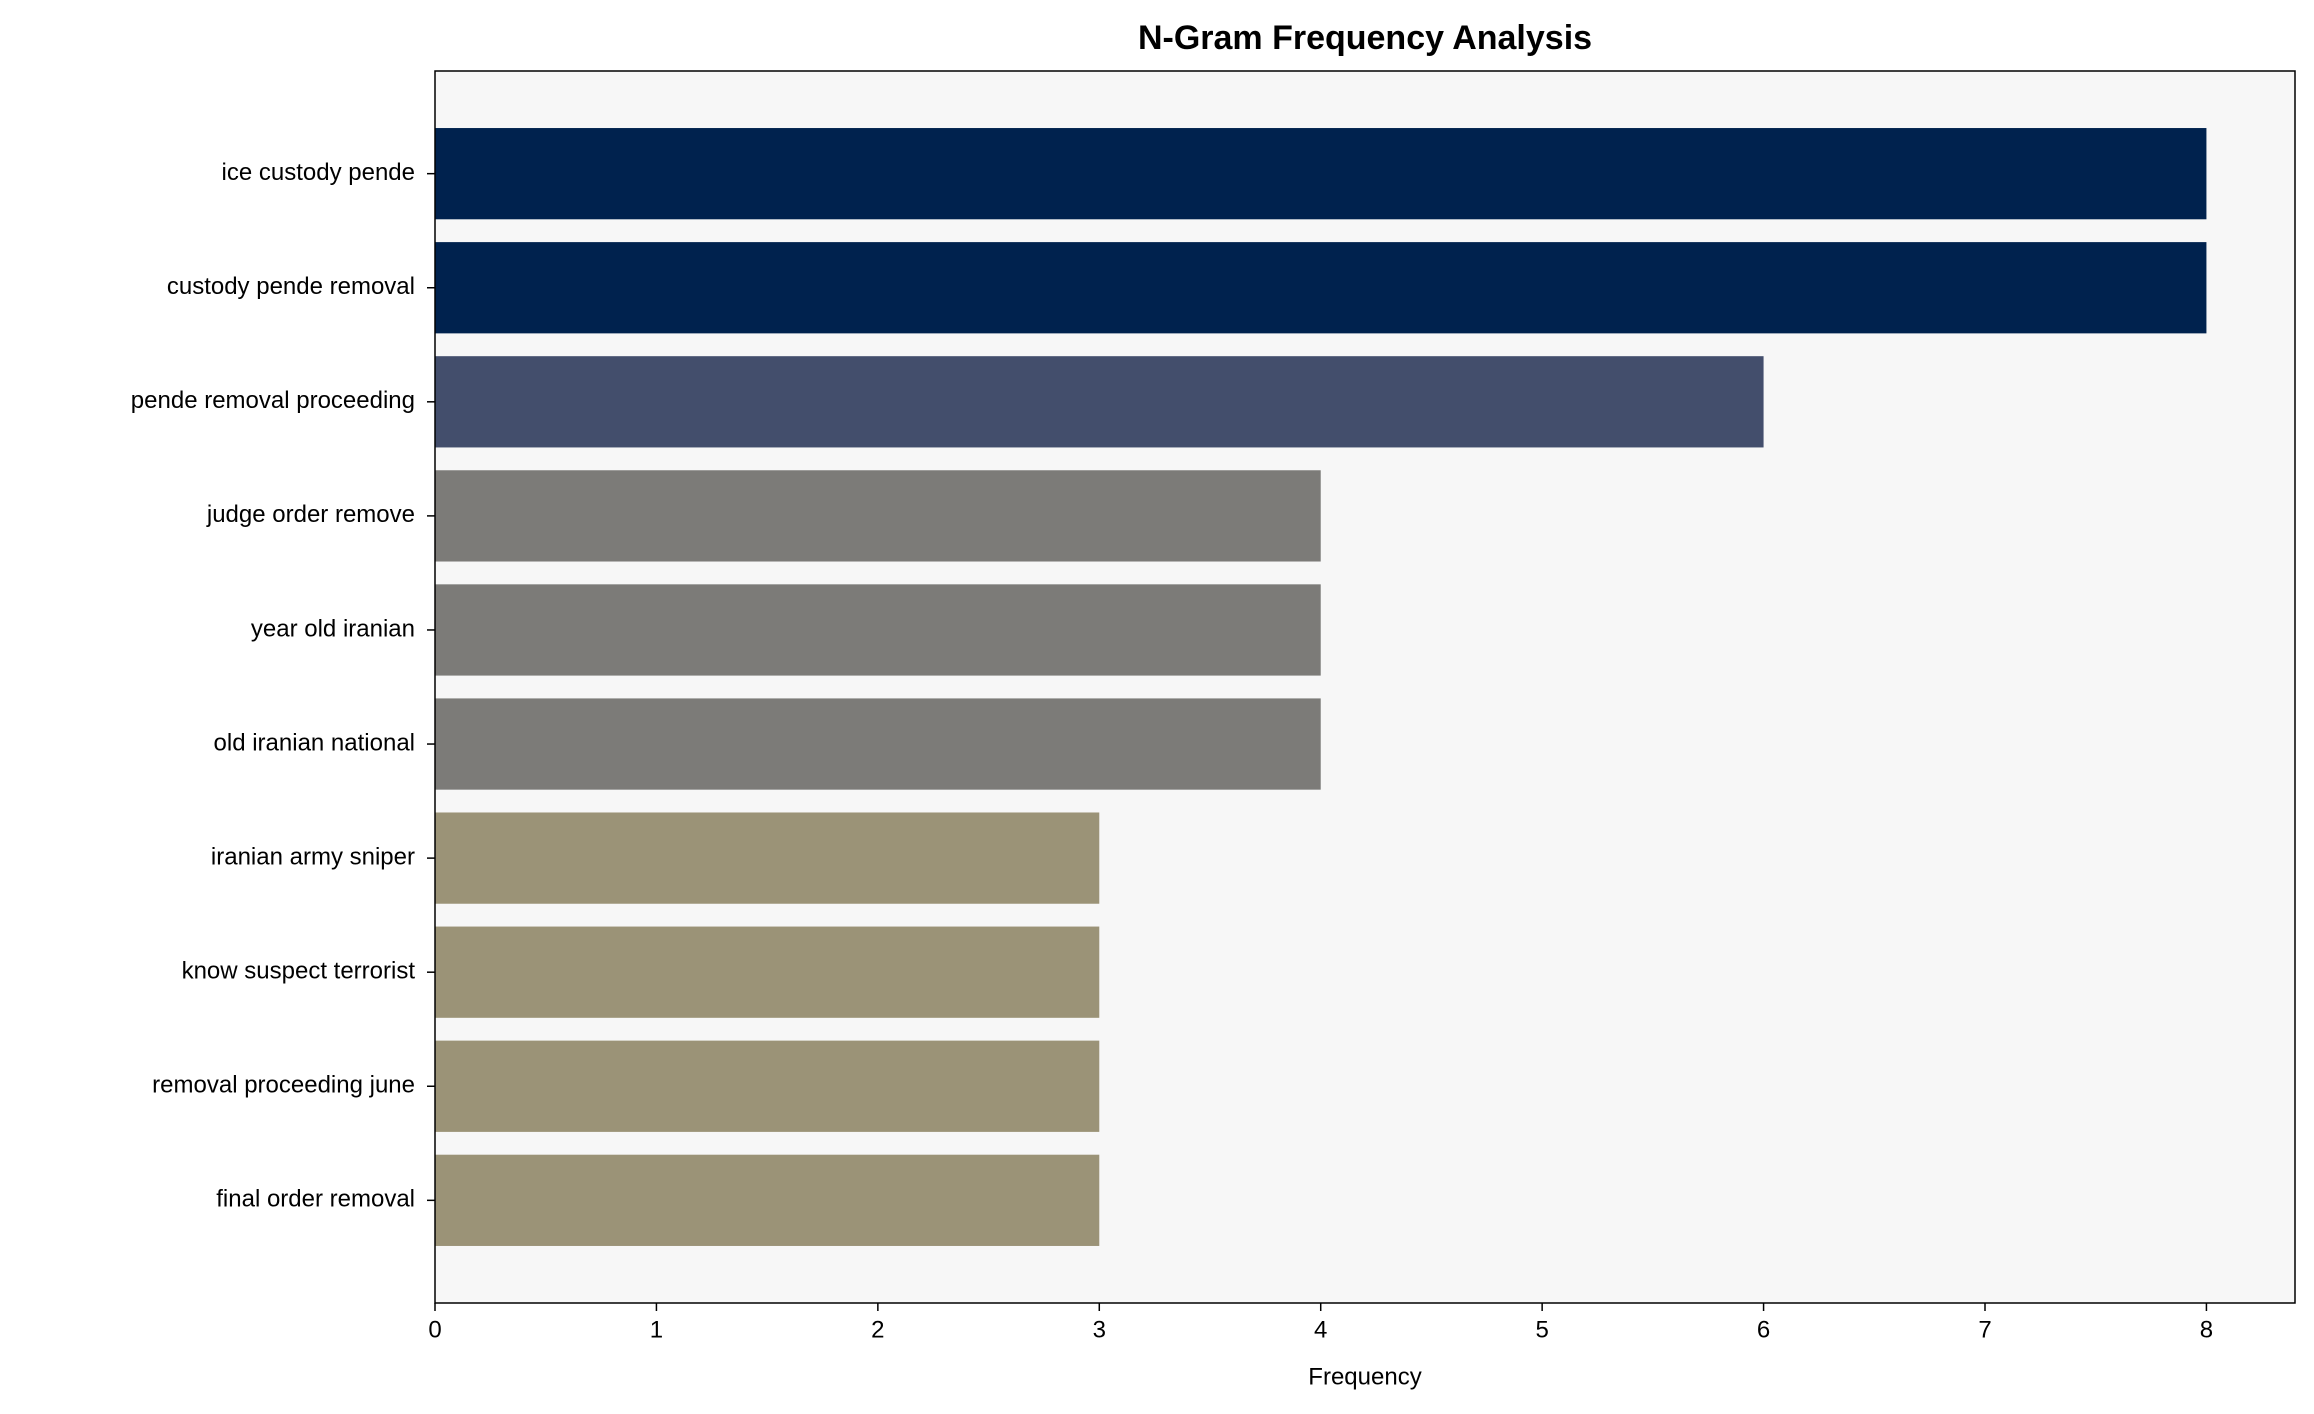 The image size is (2314, 1414). I want to click on y-tick-label: know suspect terrorist, so click(299, 971).